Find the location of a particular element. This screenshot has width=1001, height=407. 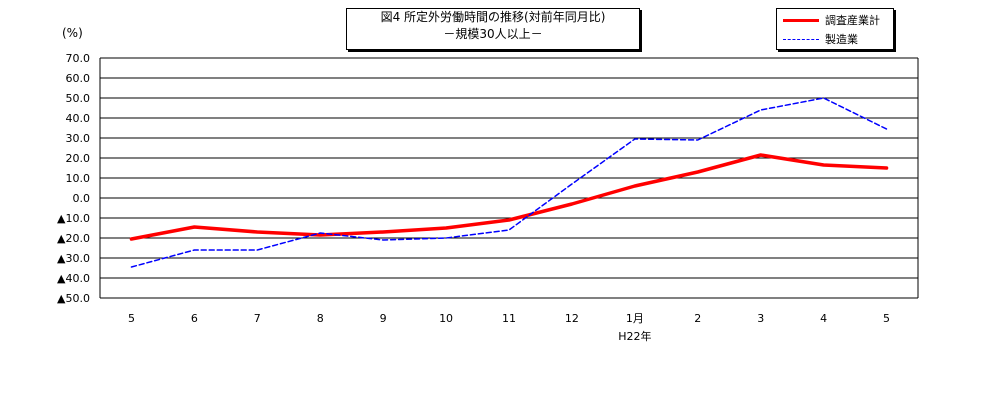

chart-subtitle: －規模30人以上－ is located at coordinates (493, 34).